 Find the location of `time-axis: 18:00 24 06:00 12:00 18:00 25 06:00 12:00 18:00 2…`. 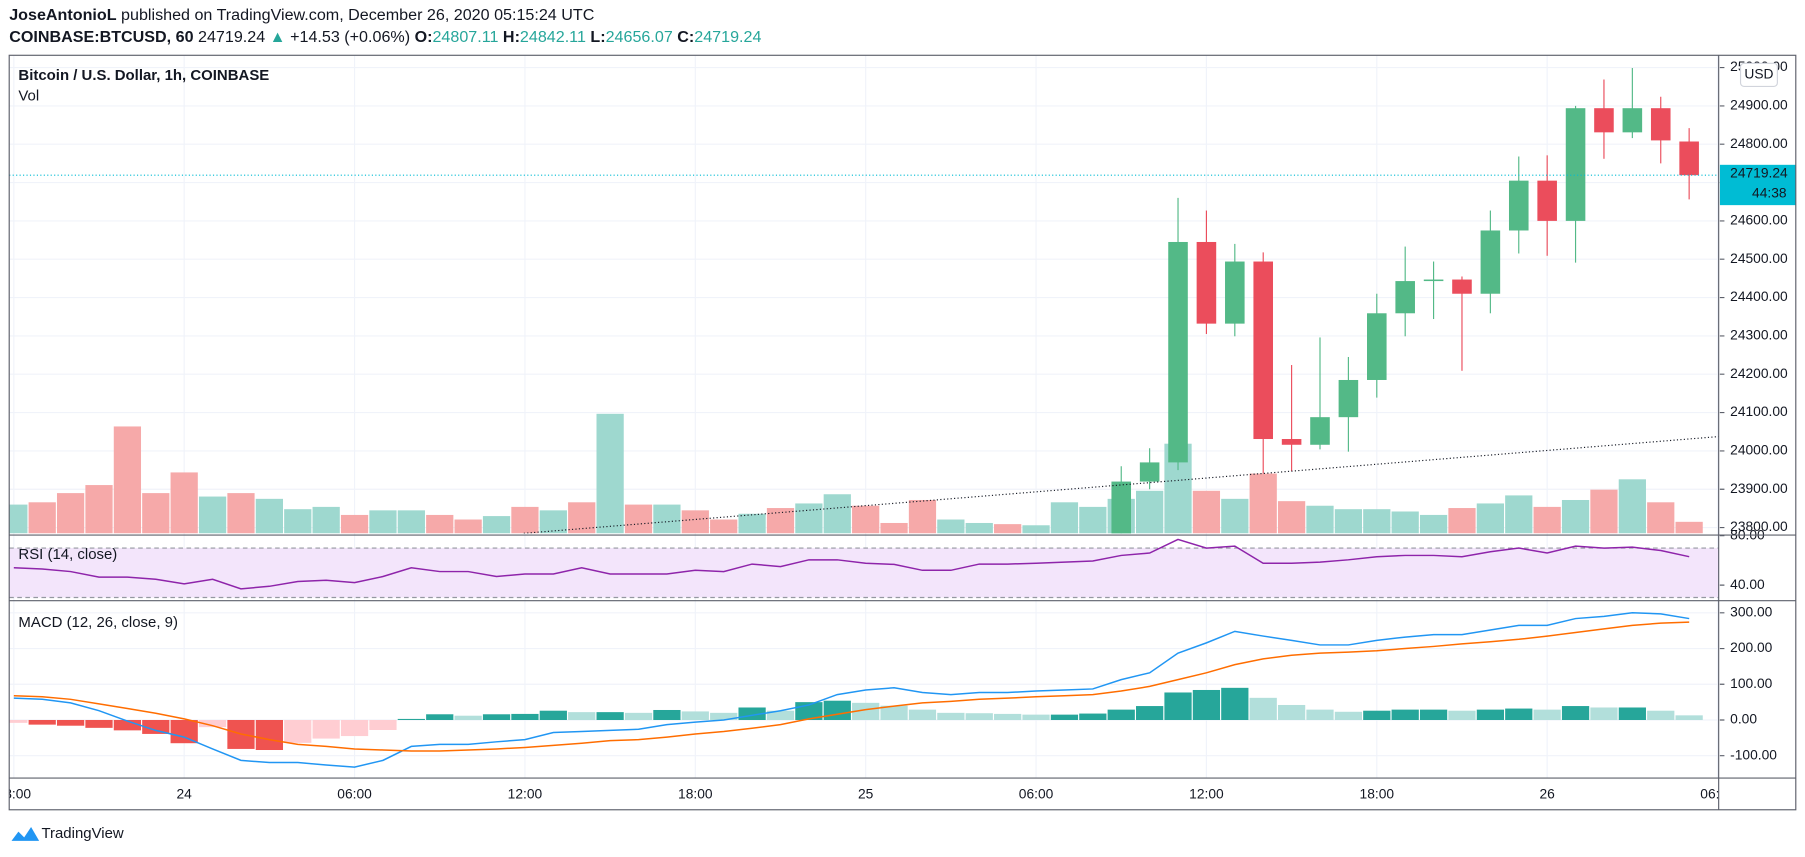

time-axis: 18:00 24 06:00 12:00 18:00 25 06:00 12:00 18:00 2… is located at coordinates (859, 793).